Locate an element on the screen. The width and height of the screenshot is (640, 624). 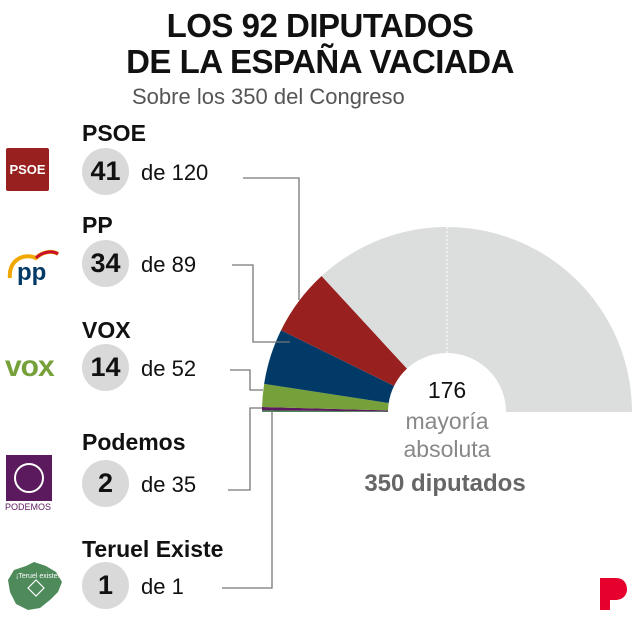
wedge-psoe is located at coordinates (344, 331).